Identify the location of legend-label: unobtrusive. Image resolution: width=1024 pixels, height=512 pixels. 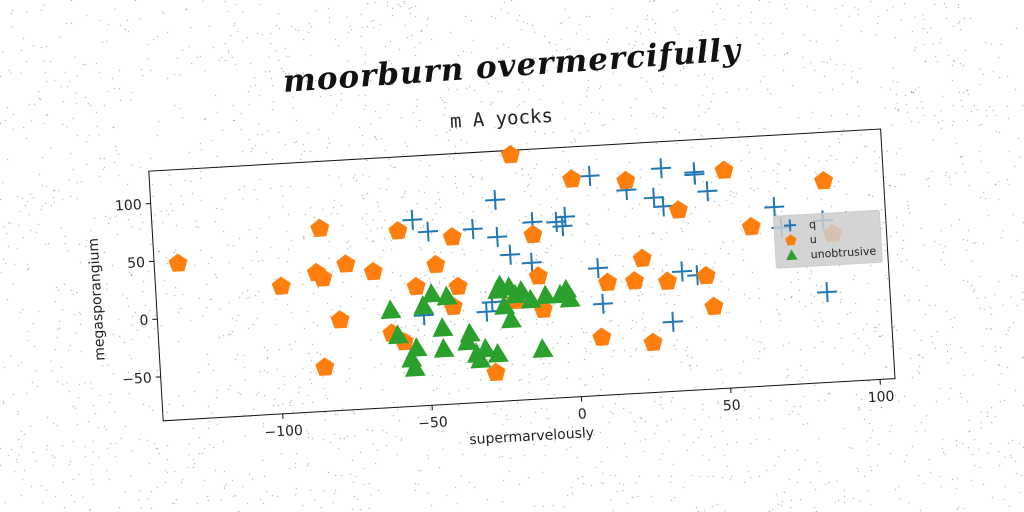
(843, 252).